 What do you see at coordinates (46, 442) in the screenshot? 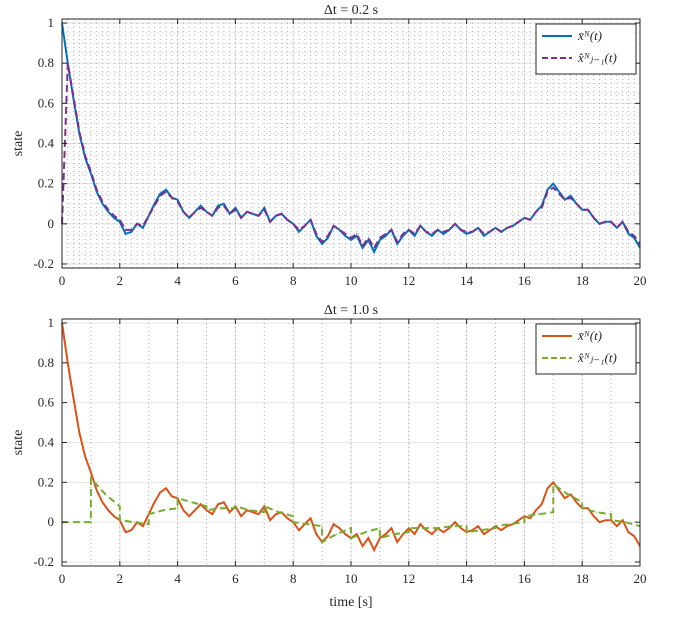
I see `y-tick-label: 0.4` at bounding box center [46, 442].